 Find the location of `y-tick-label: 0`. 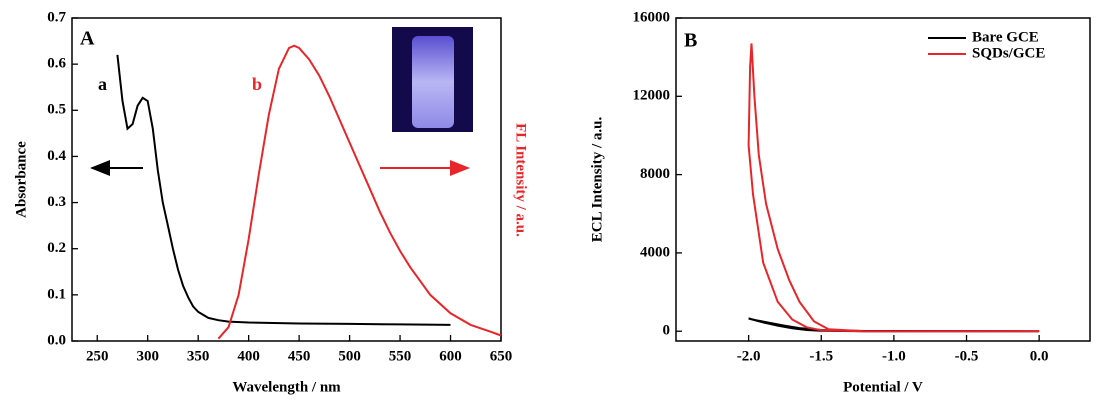

y-tick-label: 0 is located at coordinates (667, 331).